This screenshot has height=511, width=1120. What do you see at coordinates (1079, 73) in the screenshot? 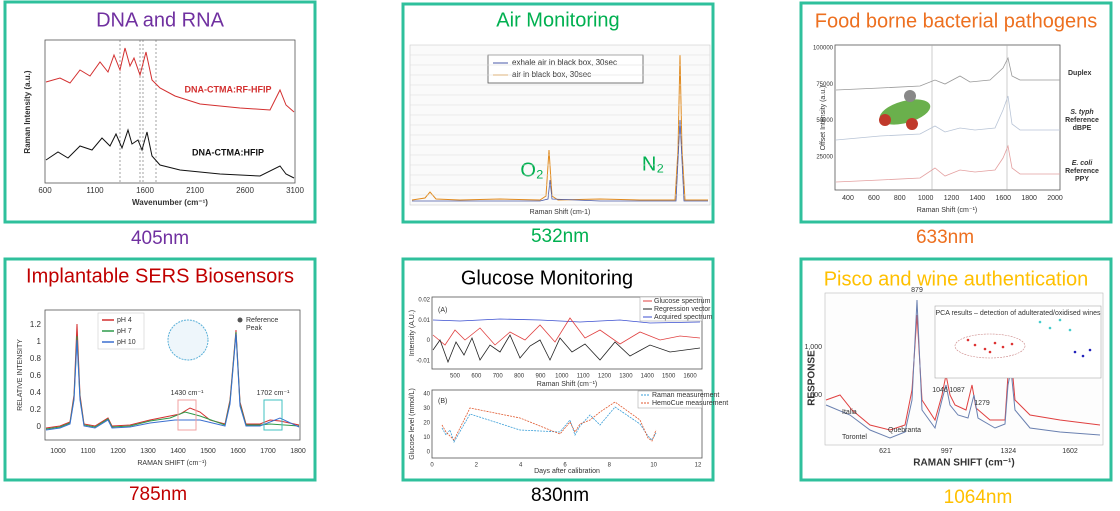
I see `series-label: Duplex` at bounding box center [1079, 73].